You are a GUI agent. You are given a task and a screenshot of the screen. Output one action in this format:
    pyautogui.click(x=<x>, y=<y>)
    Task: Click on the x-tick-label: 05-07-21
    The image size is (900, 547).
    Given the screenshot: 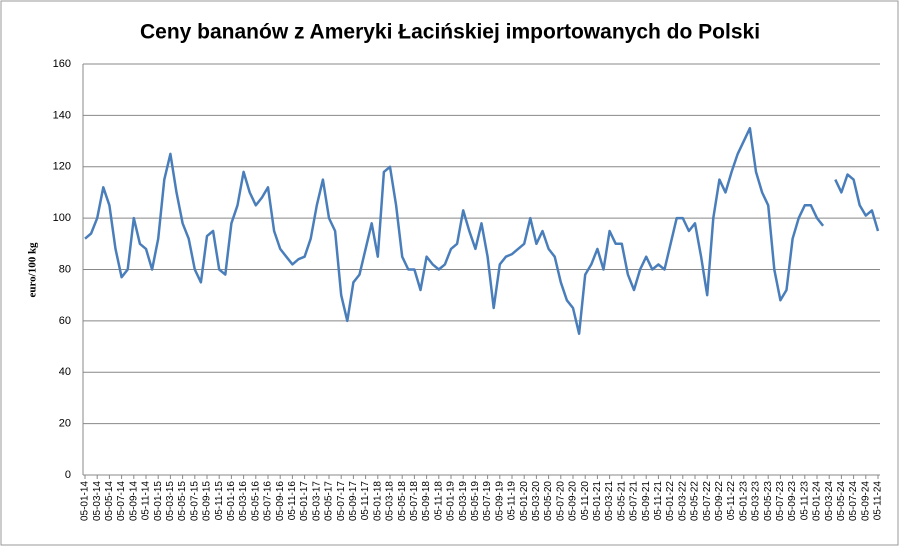 What is the action you would take?
    pyautogui.click(x=634, y=501)
    